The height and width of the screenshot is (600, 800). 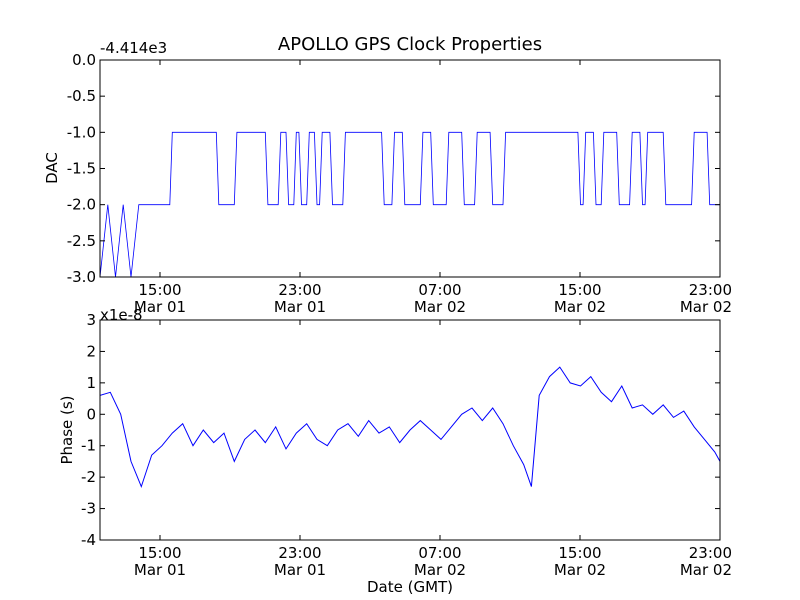 I want to click on dac-y-tick-label: -1.5, so click(x=81, y=169).